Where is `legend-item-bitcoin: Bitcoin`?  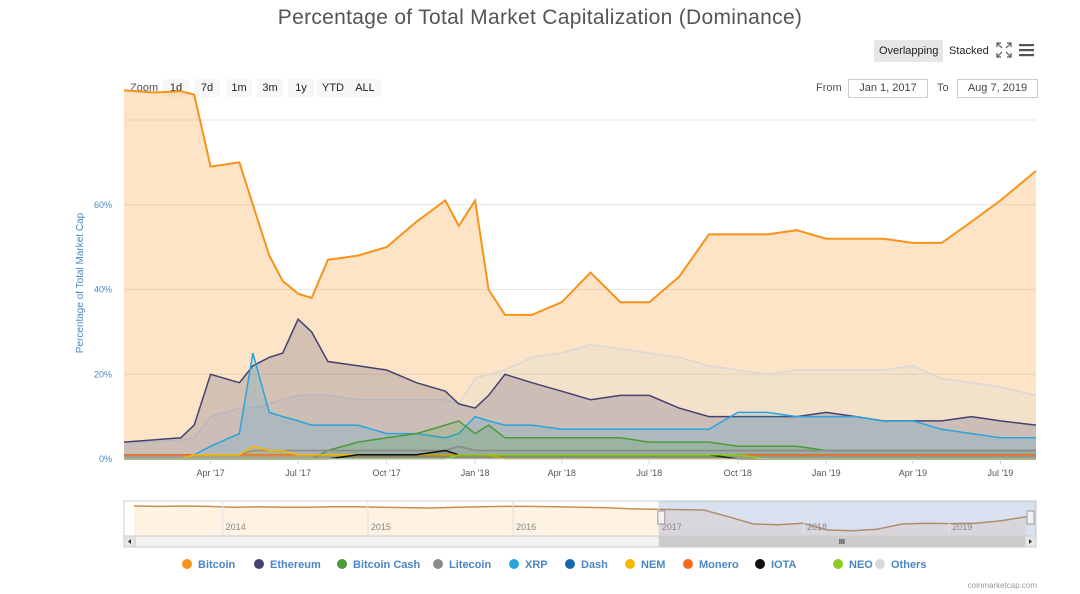 legend-item-bitcoin: Bitcoin is located at coordinates (208, 565).